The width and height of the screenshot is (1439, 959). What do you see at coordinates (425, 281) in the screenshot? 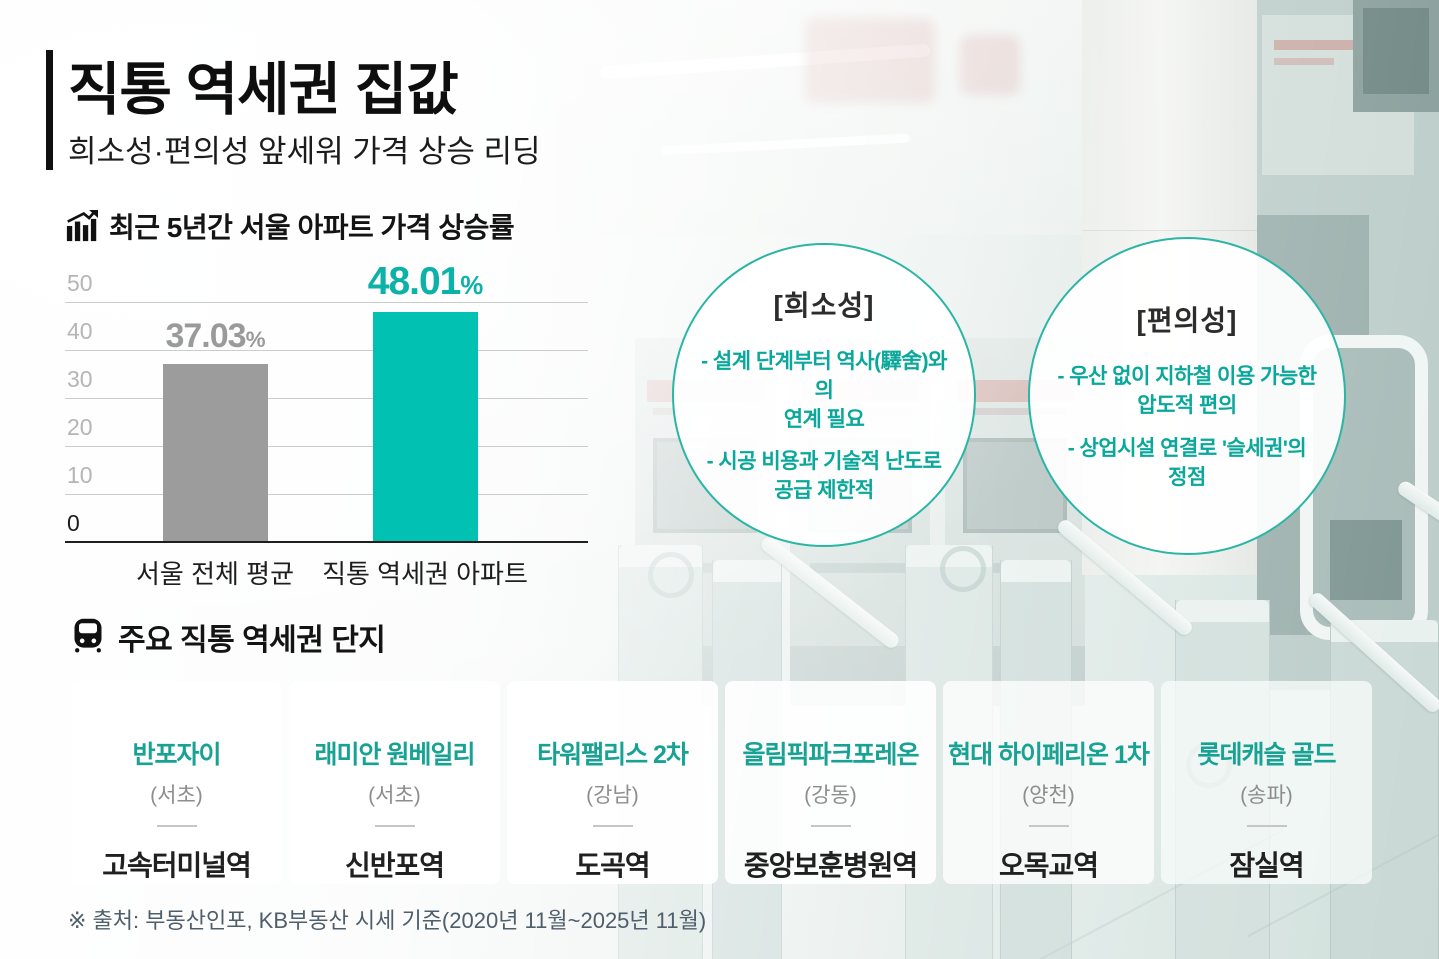
I see `bar-value-direct-station: 48.01%` at bounding box center [425, 281].